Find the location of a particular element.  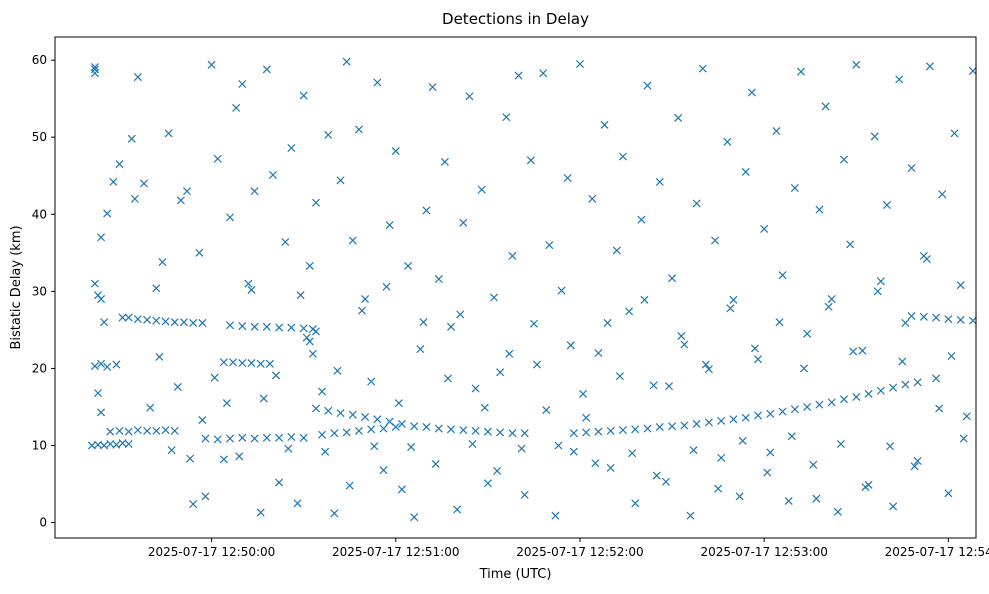

x-tick-label: 2025-07-17 12:52:00 is located at coordinates (579, 552).